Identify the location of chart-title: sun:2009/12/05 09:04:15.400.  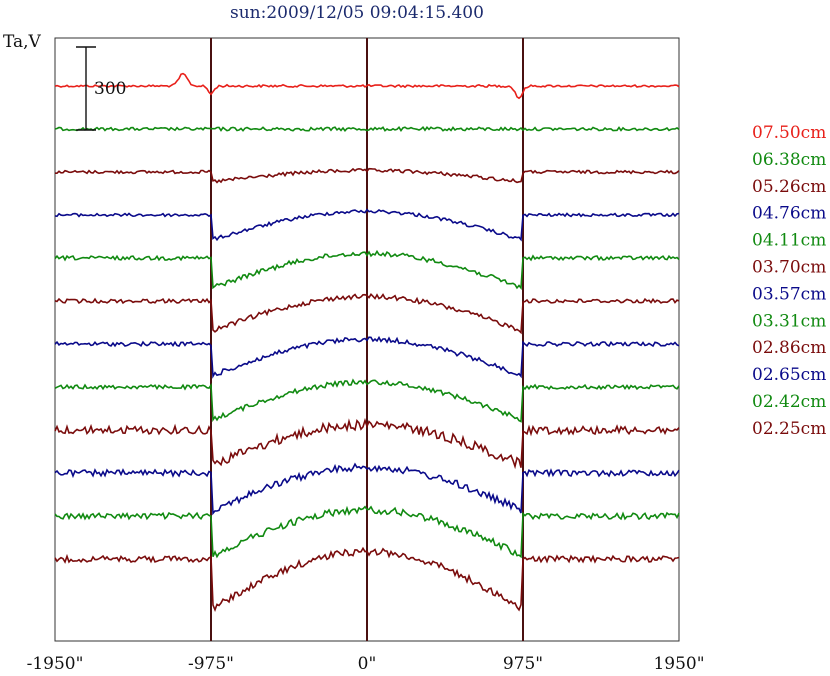
(357, 13).